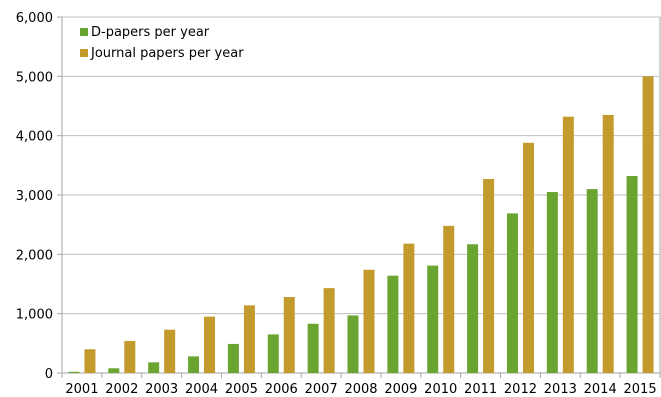 The width and height of the screenshot is (661, 397). Describe the element at coordinates (233, 358) in the screenshot. I see `bar-d-papers-2005` at that location.